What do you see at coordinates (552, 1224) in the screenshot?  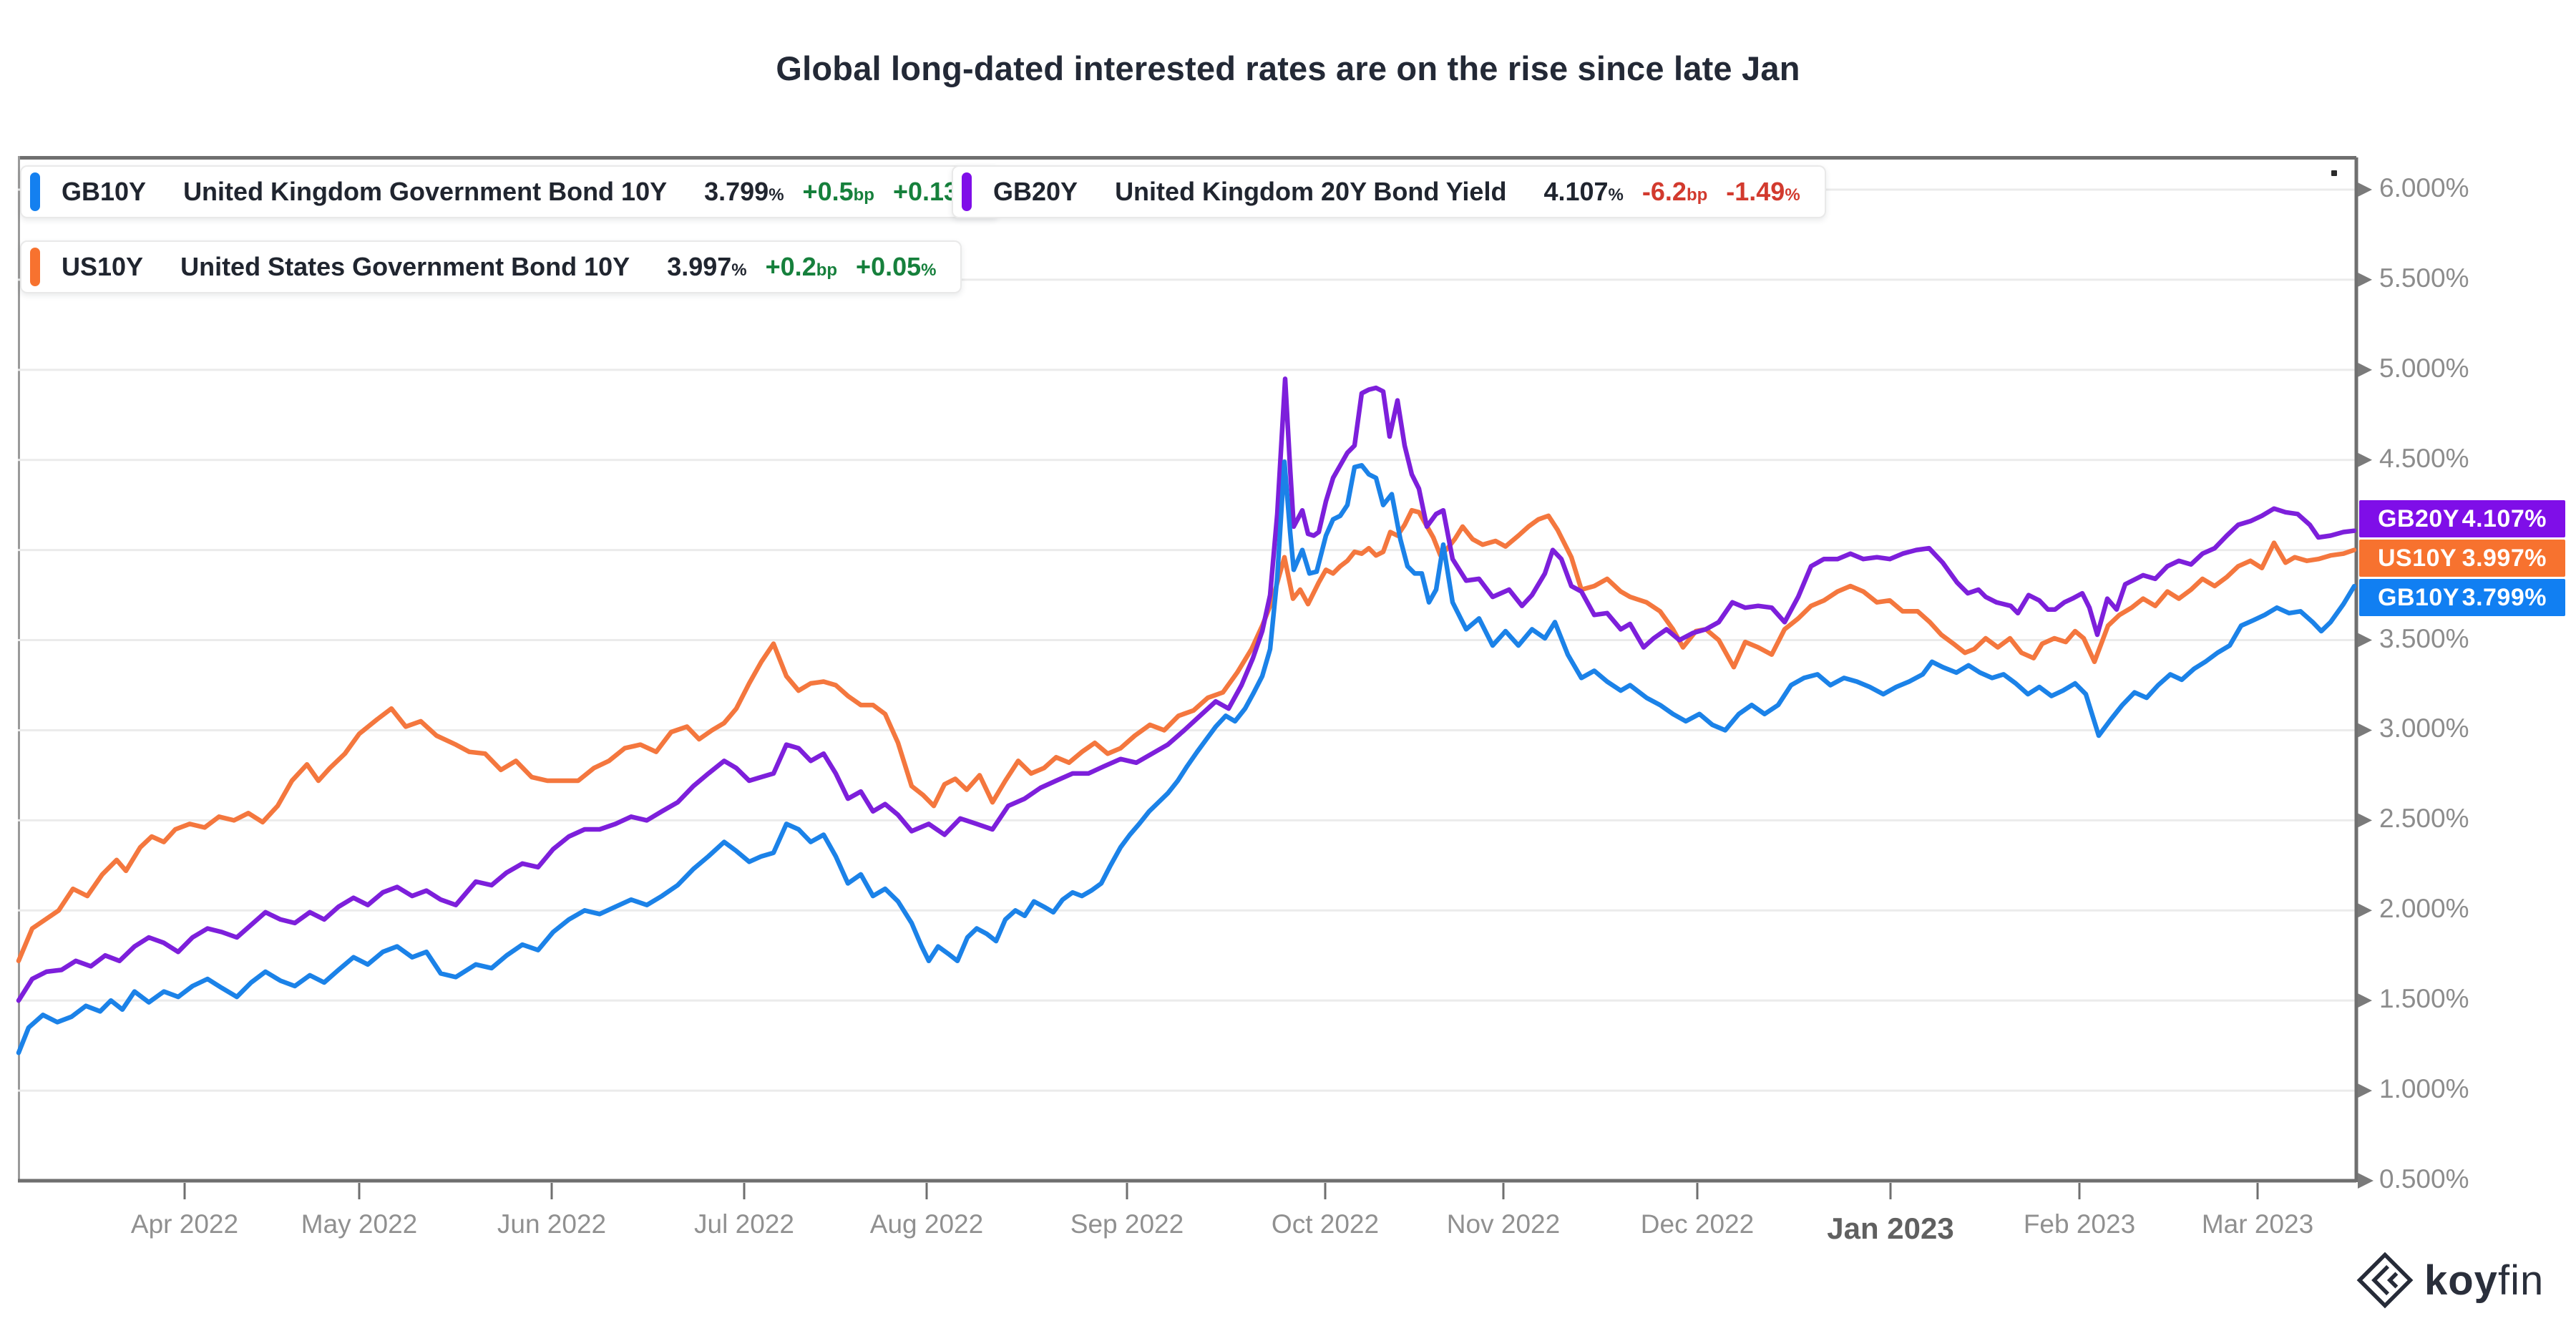 I see `x-axis-label: Jun 2022` at bounding box center [552, 1224].